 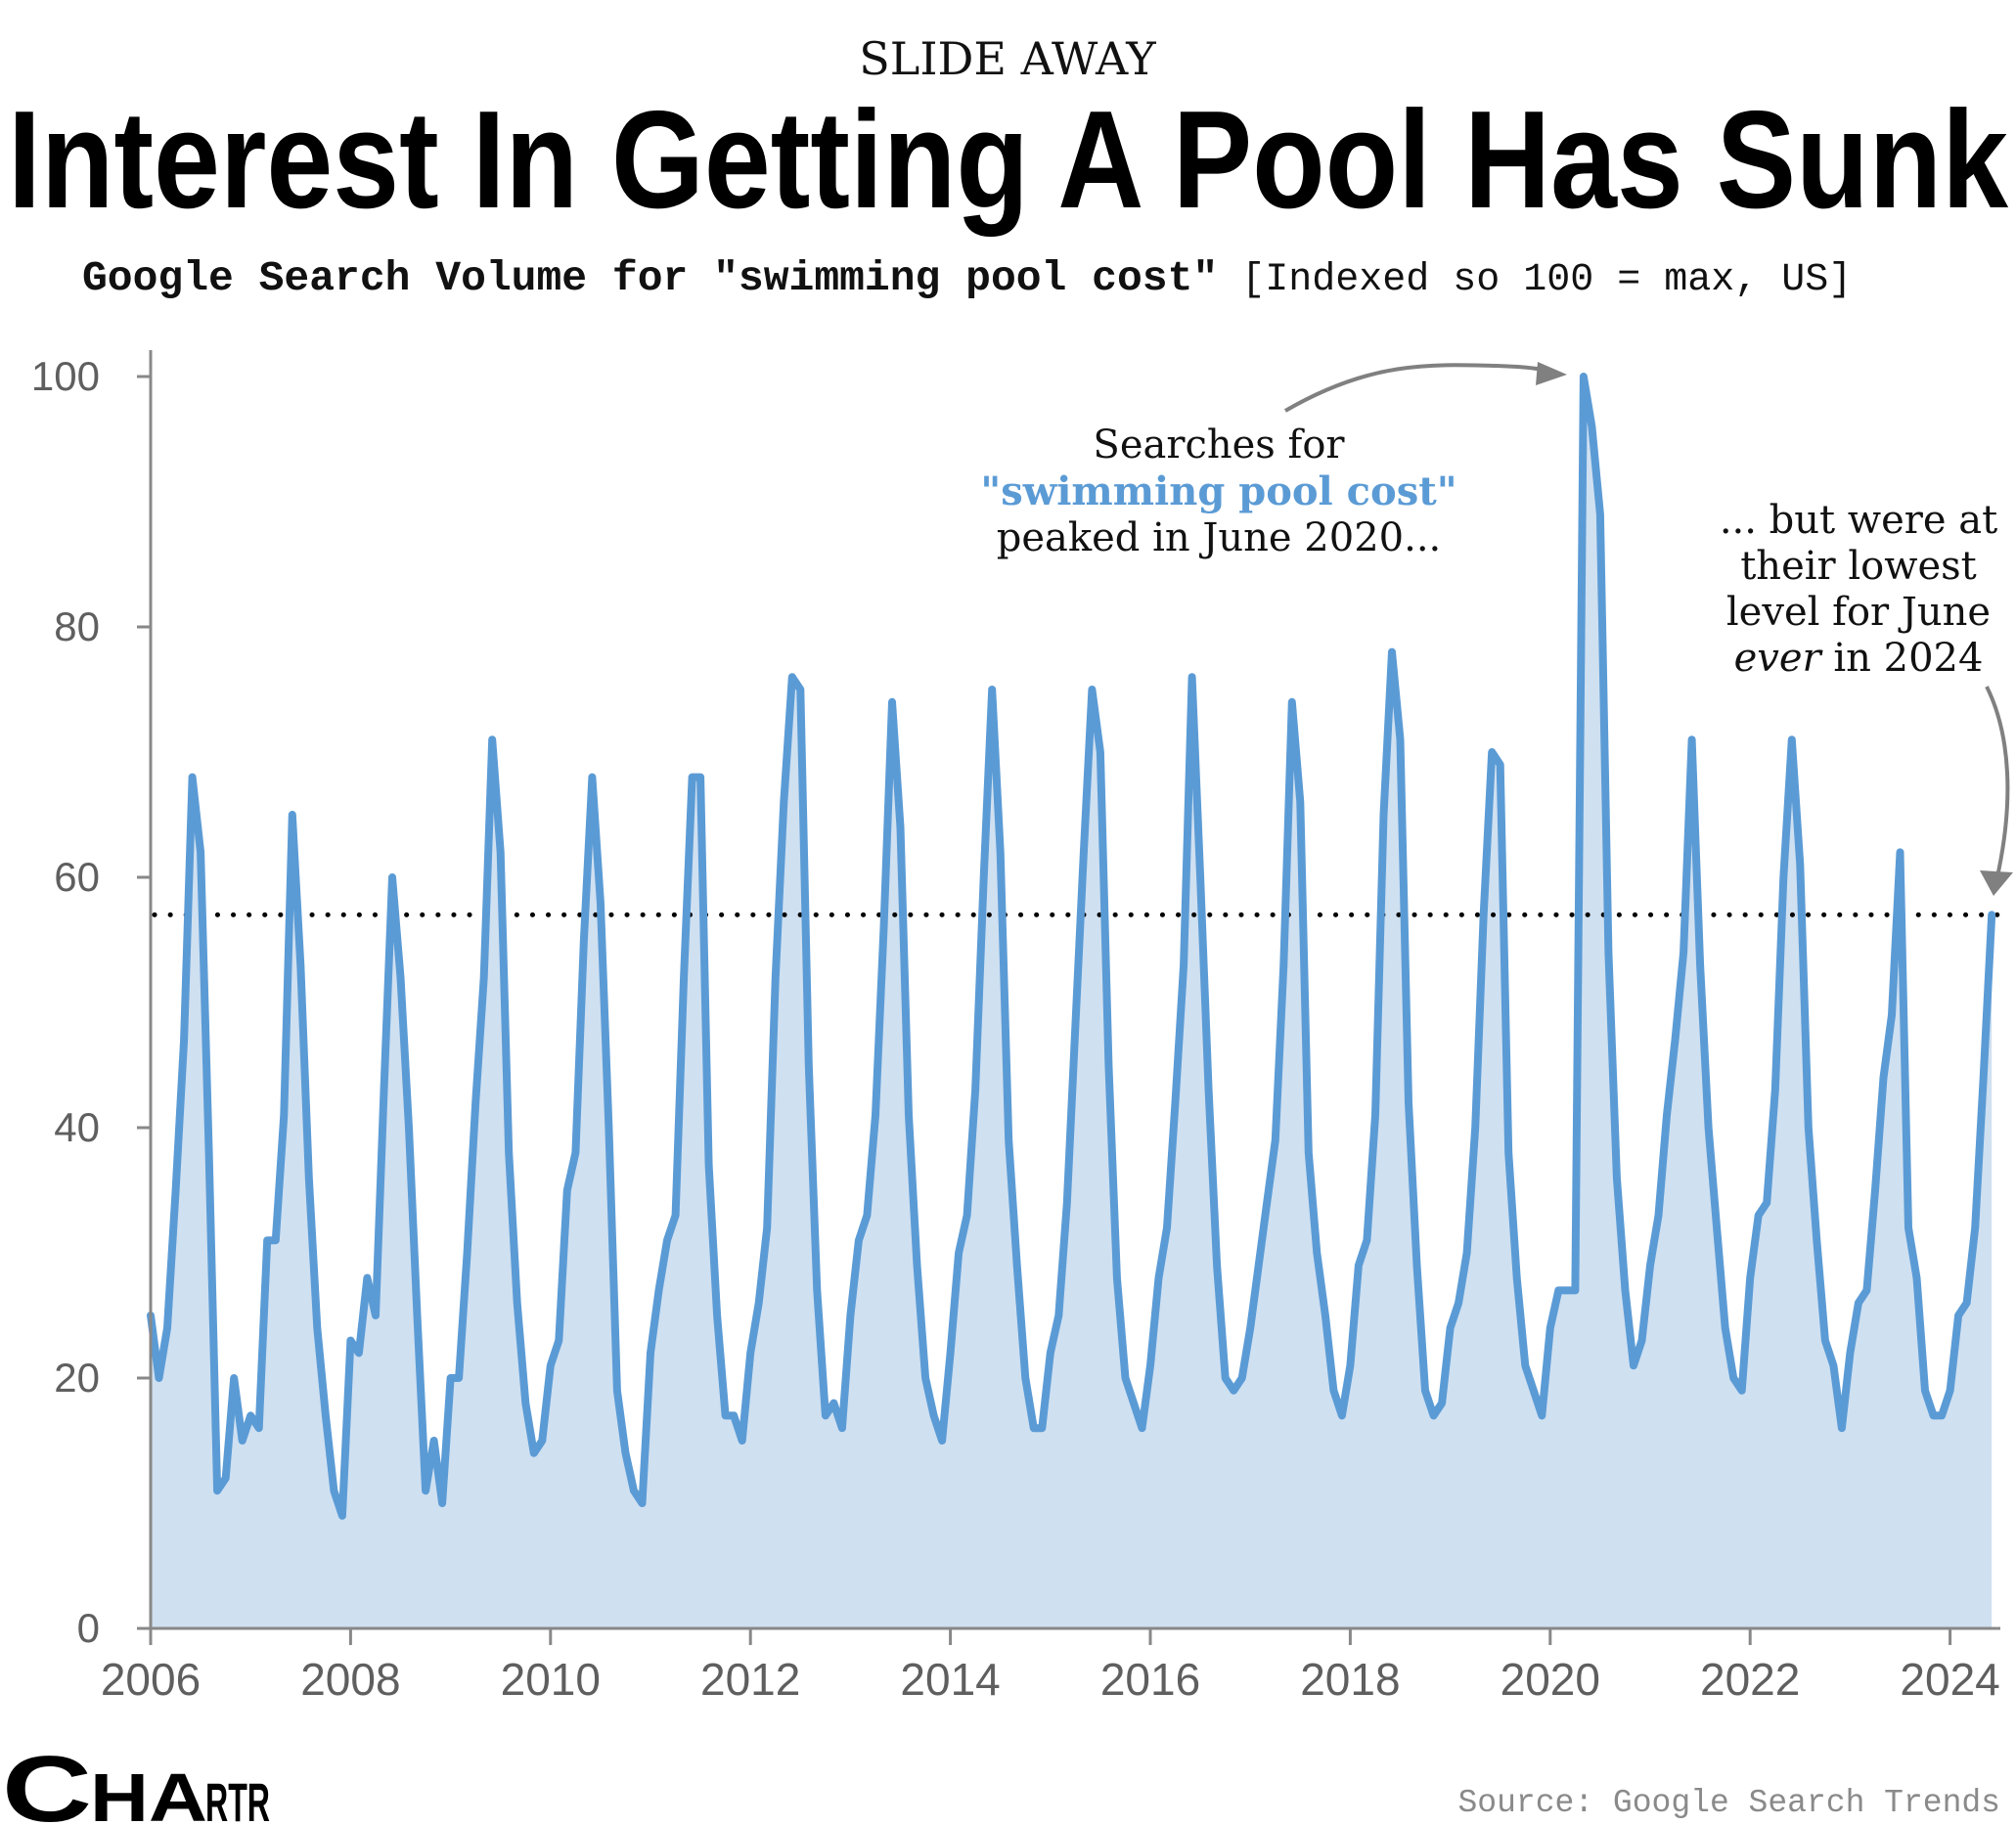 What do you see at coordinates (1858, 520) in the screenshot?
I see `low-annotation-line1: ... but were at` at bounding box center [1858, 520].